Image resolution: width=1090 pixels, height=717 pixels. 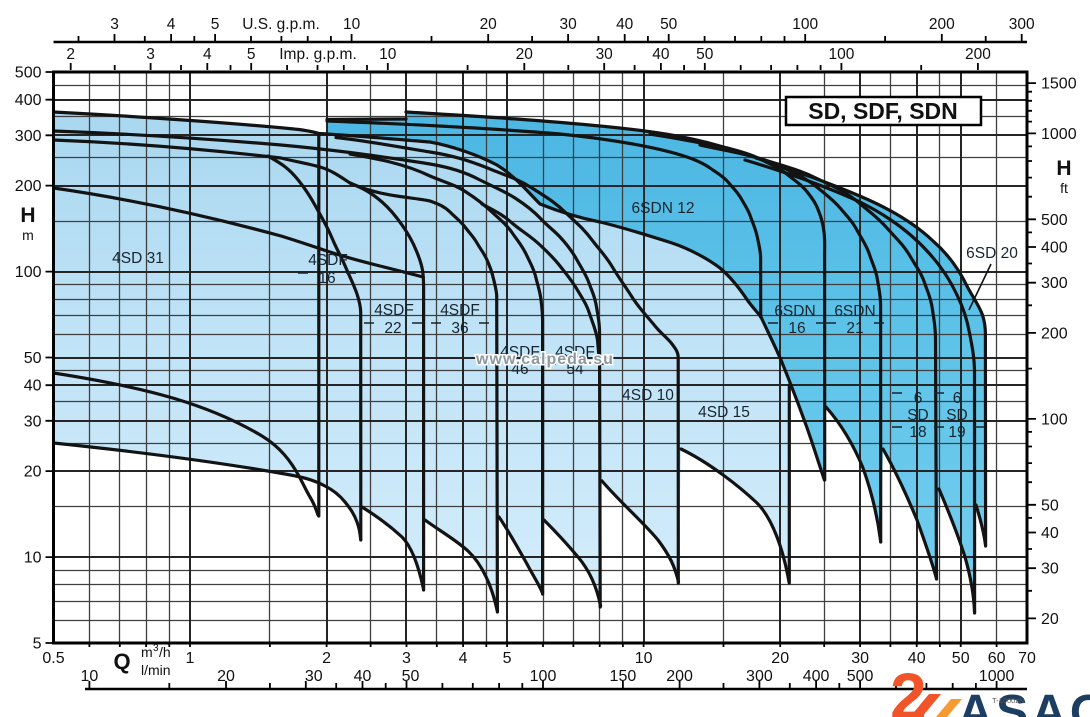 What do you see at coordinates (392, 328) in the screenshot?
I see `svg-text: 22` at bounding box center [392, 328].